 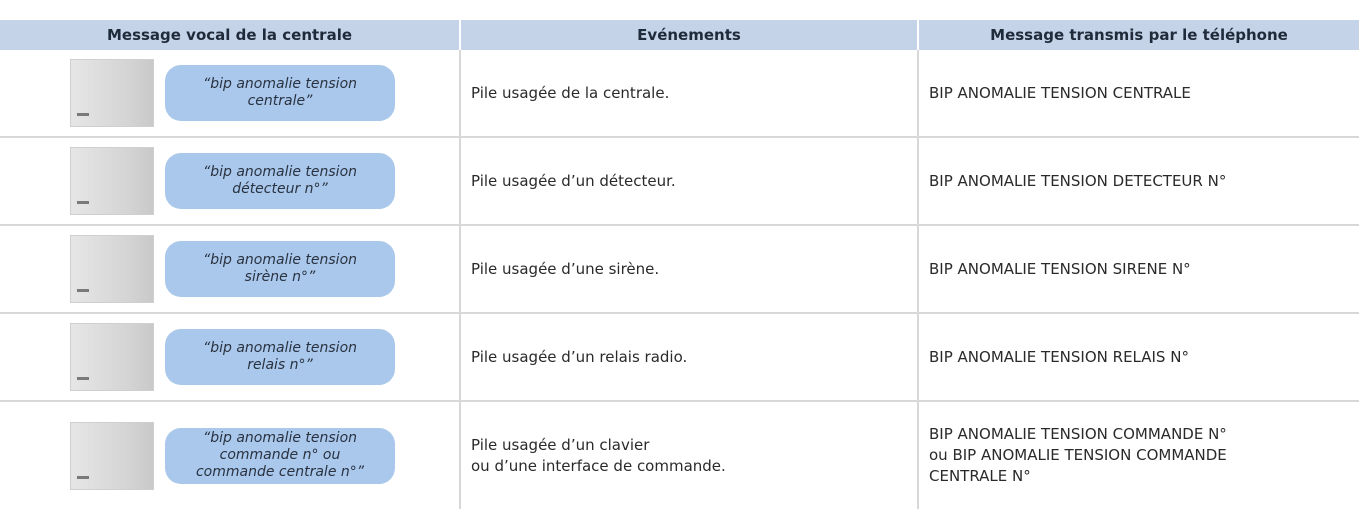 What do you see at coordinates (1138, 181) in the screenshot?
I see `phone-message-cell: BIP ANOMALIE TENSION DETECTEUR N°` at bounding box center [1138, 181].